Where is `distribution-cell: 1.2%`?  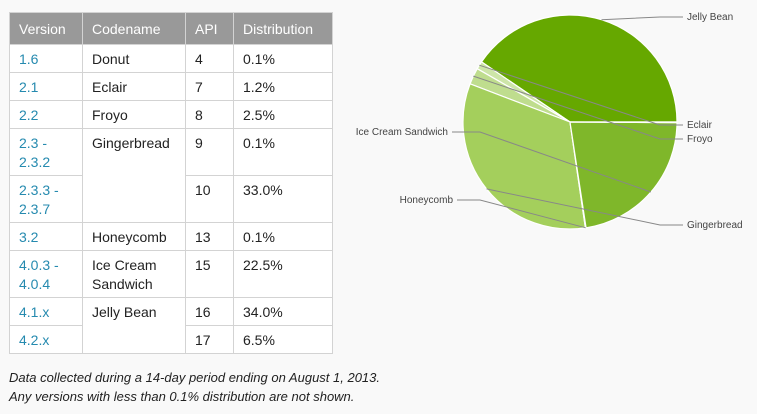 distribution-cell: 1.2% is located at coordinates (283, 86).